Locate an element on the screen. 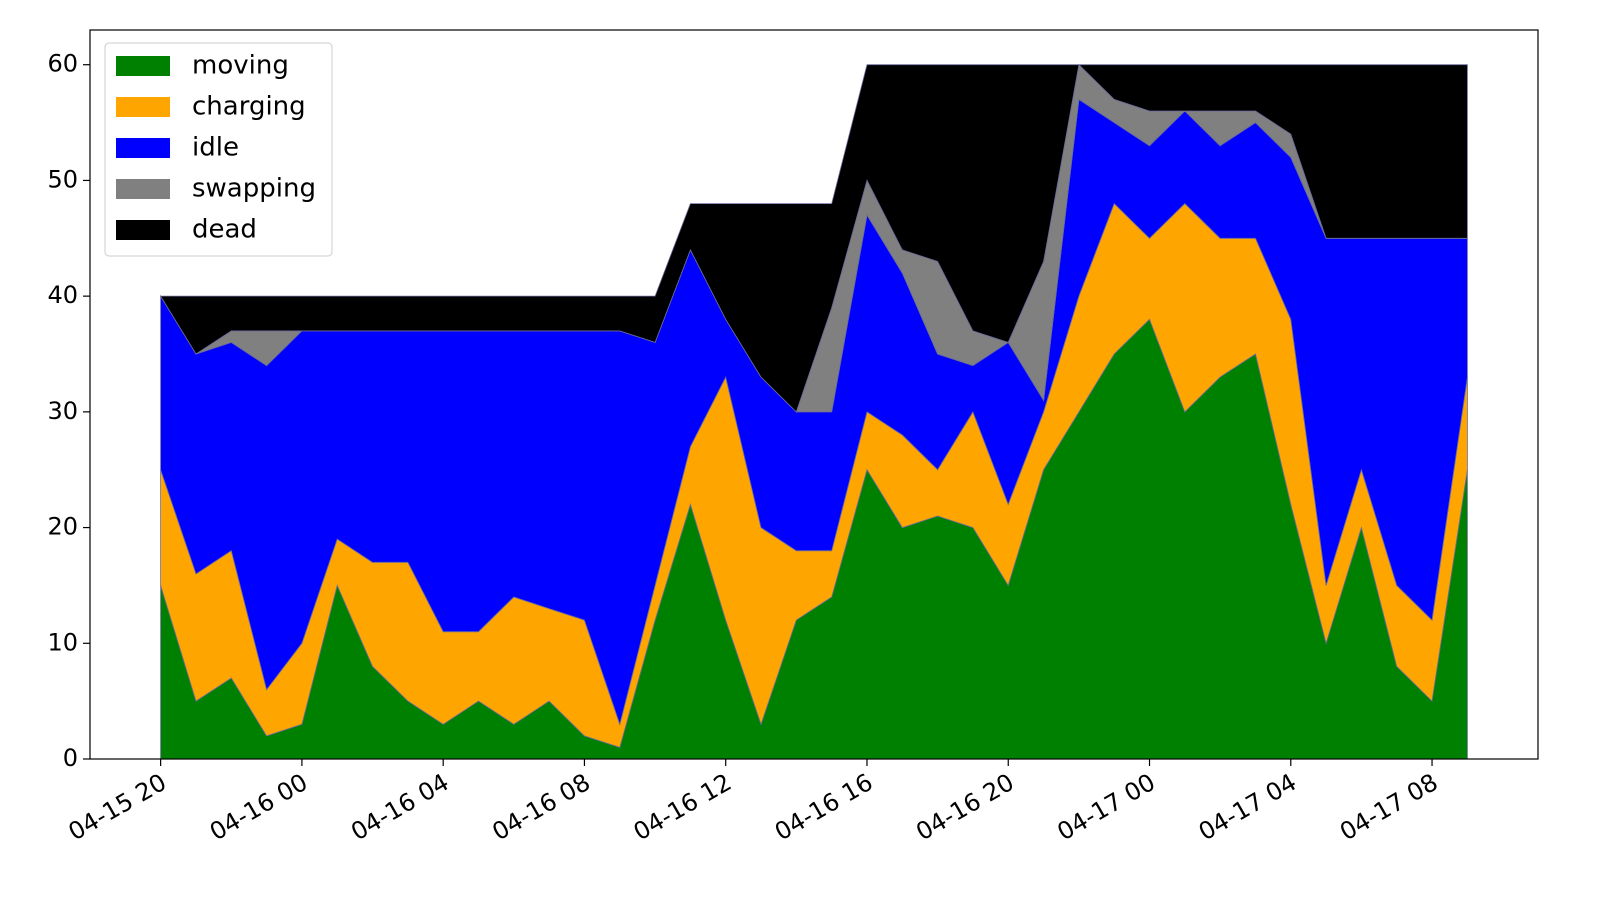 Image resolution: width=1600 pixels, height=904 pixels. legend: moving charging idle swapping dead is located at coordinates (218, 149).